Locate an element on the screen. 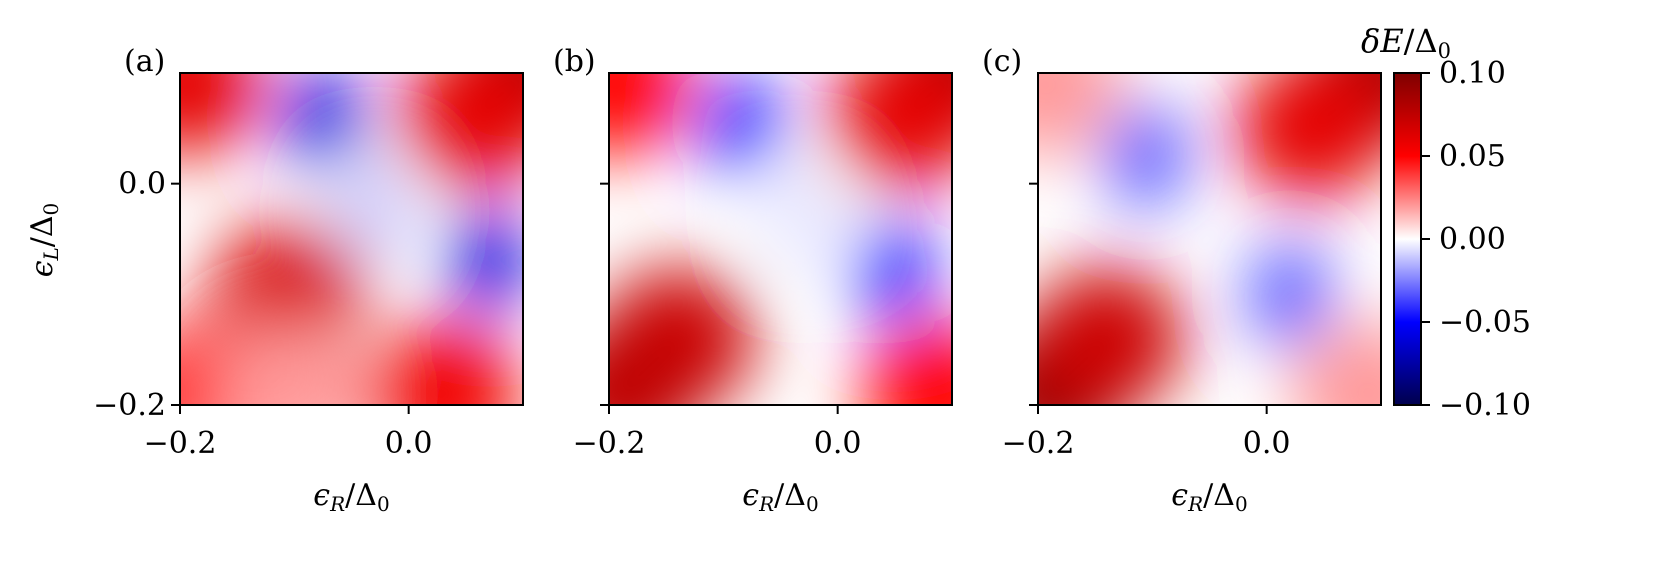 The height and width of the screenshot is (573, 1662). colorbar-label: δE/Δ0 is located at coordinates (1406, 42).